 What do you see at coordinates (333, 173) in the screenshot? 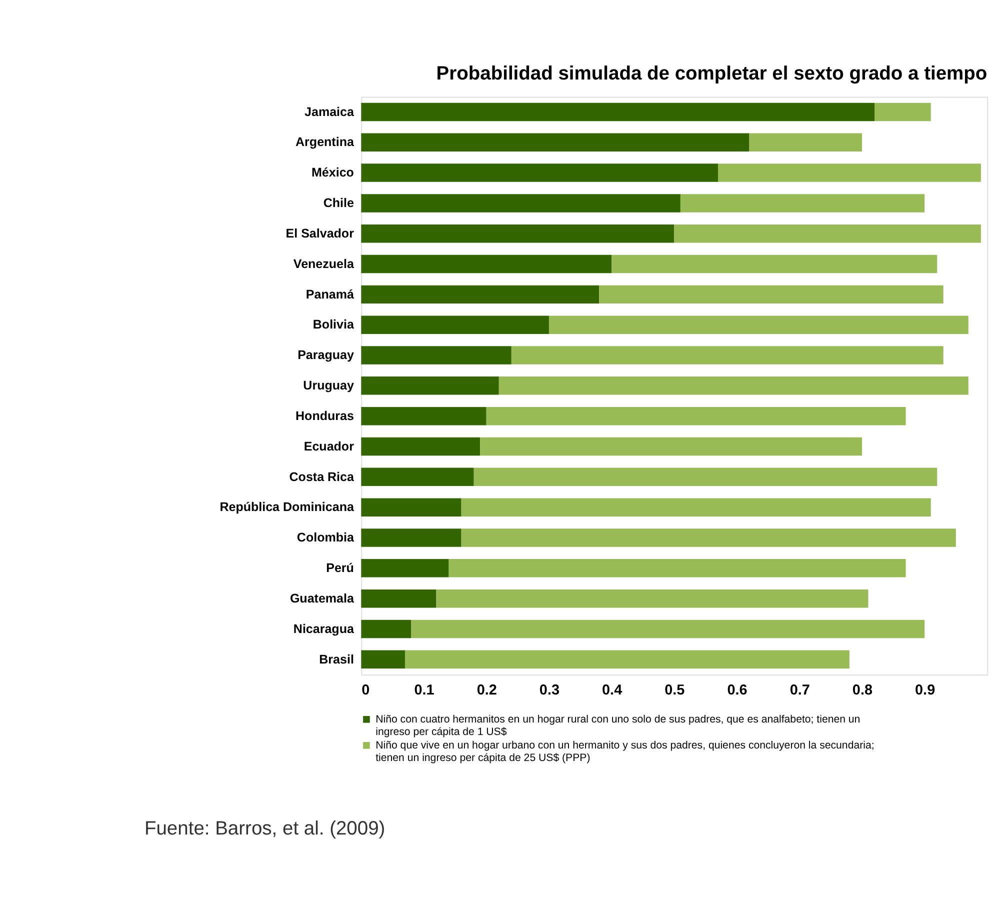
I see `y-tick-label: México` at bounding box center [333, 173].